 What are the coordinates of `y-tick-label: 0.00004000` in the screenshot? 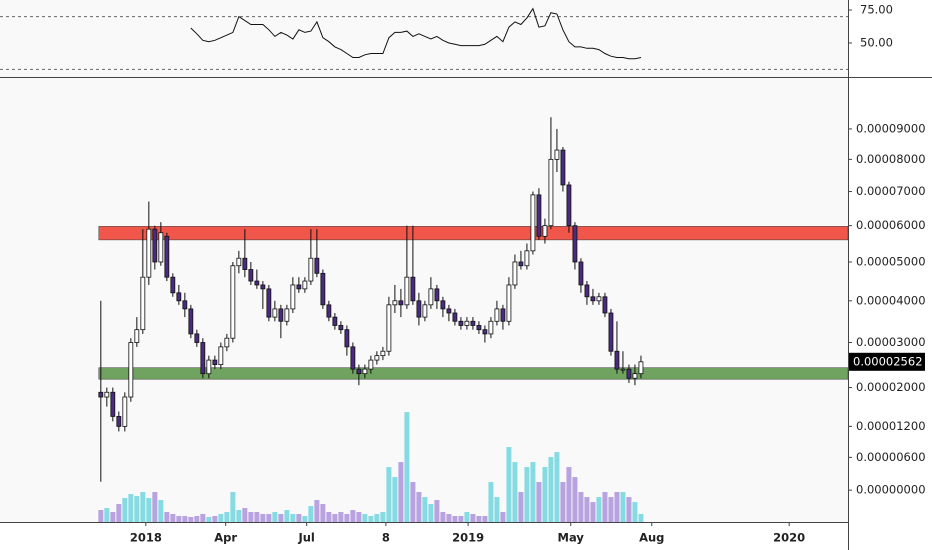 It's located at (891, 300).